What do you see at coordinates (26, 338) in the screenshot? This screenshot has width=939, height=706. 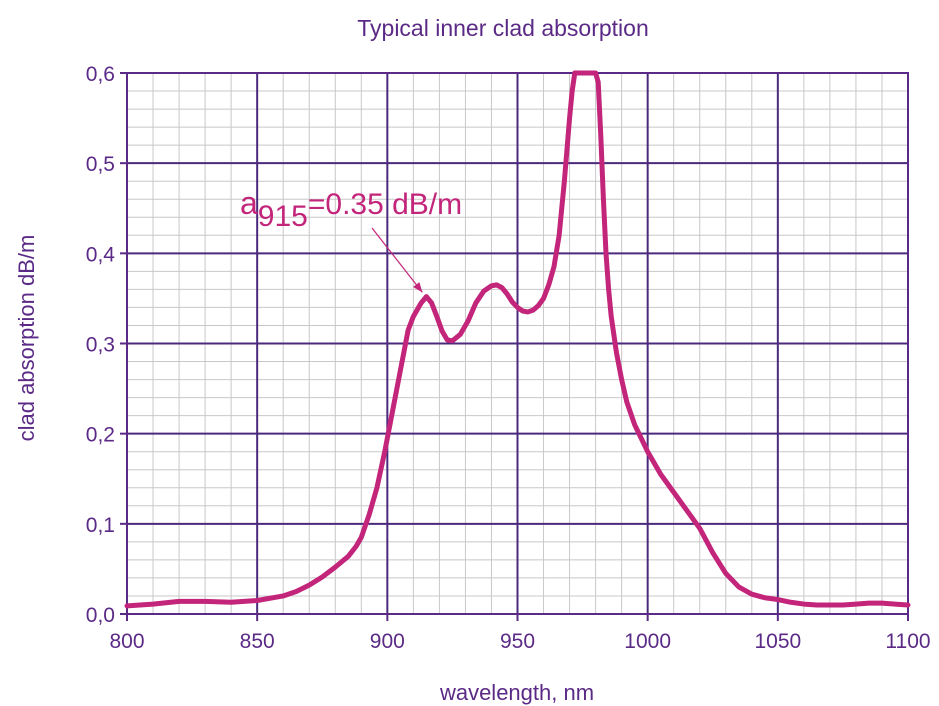 I see `y-axis-label: clad absorption dB/m` at bounding box center [26, 338].